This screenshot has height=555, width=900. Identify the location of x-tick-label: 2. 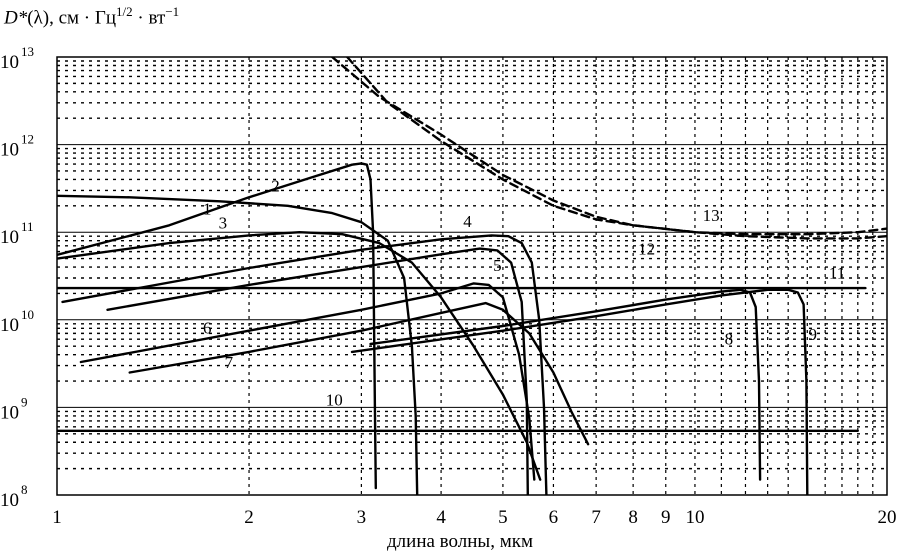
(249, 517).